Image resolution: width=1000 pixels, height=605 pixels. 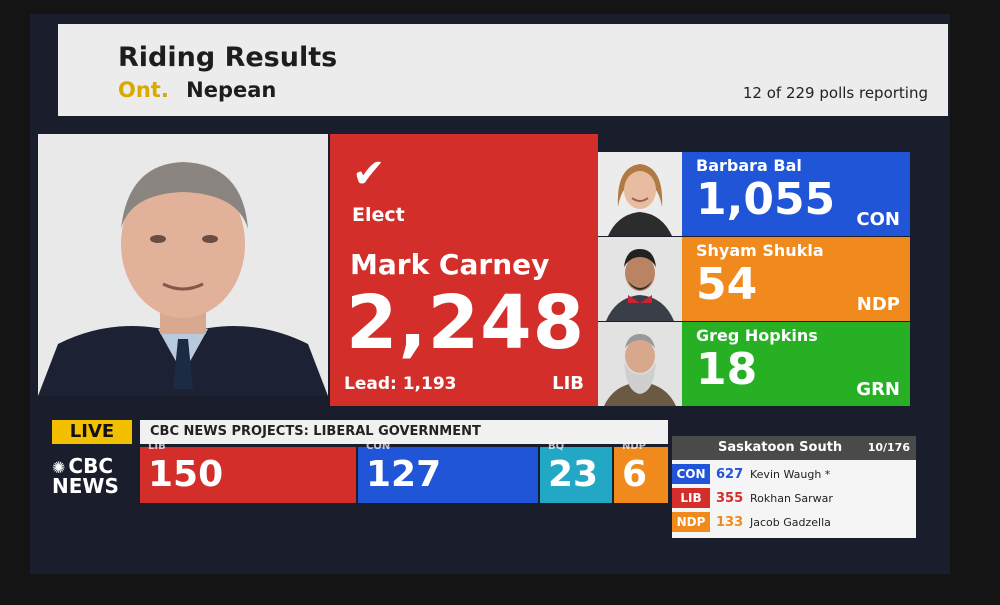 I want to click on candidate-box: Greg Hopkins 18 GRN, so click(x=796, y=364).